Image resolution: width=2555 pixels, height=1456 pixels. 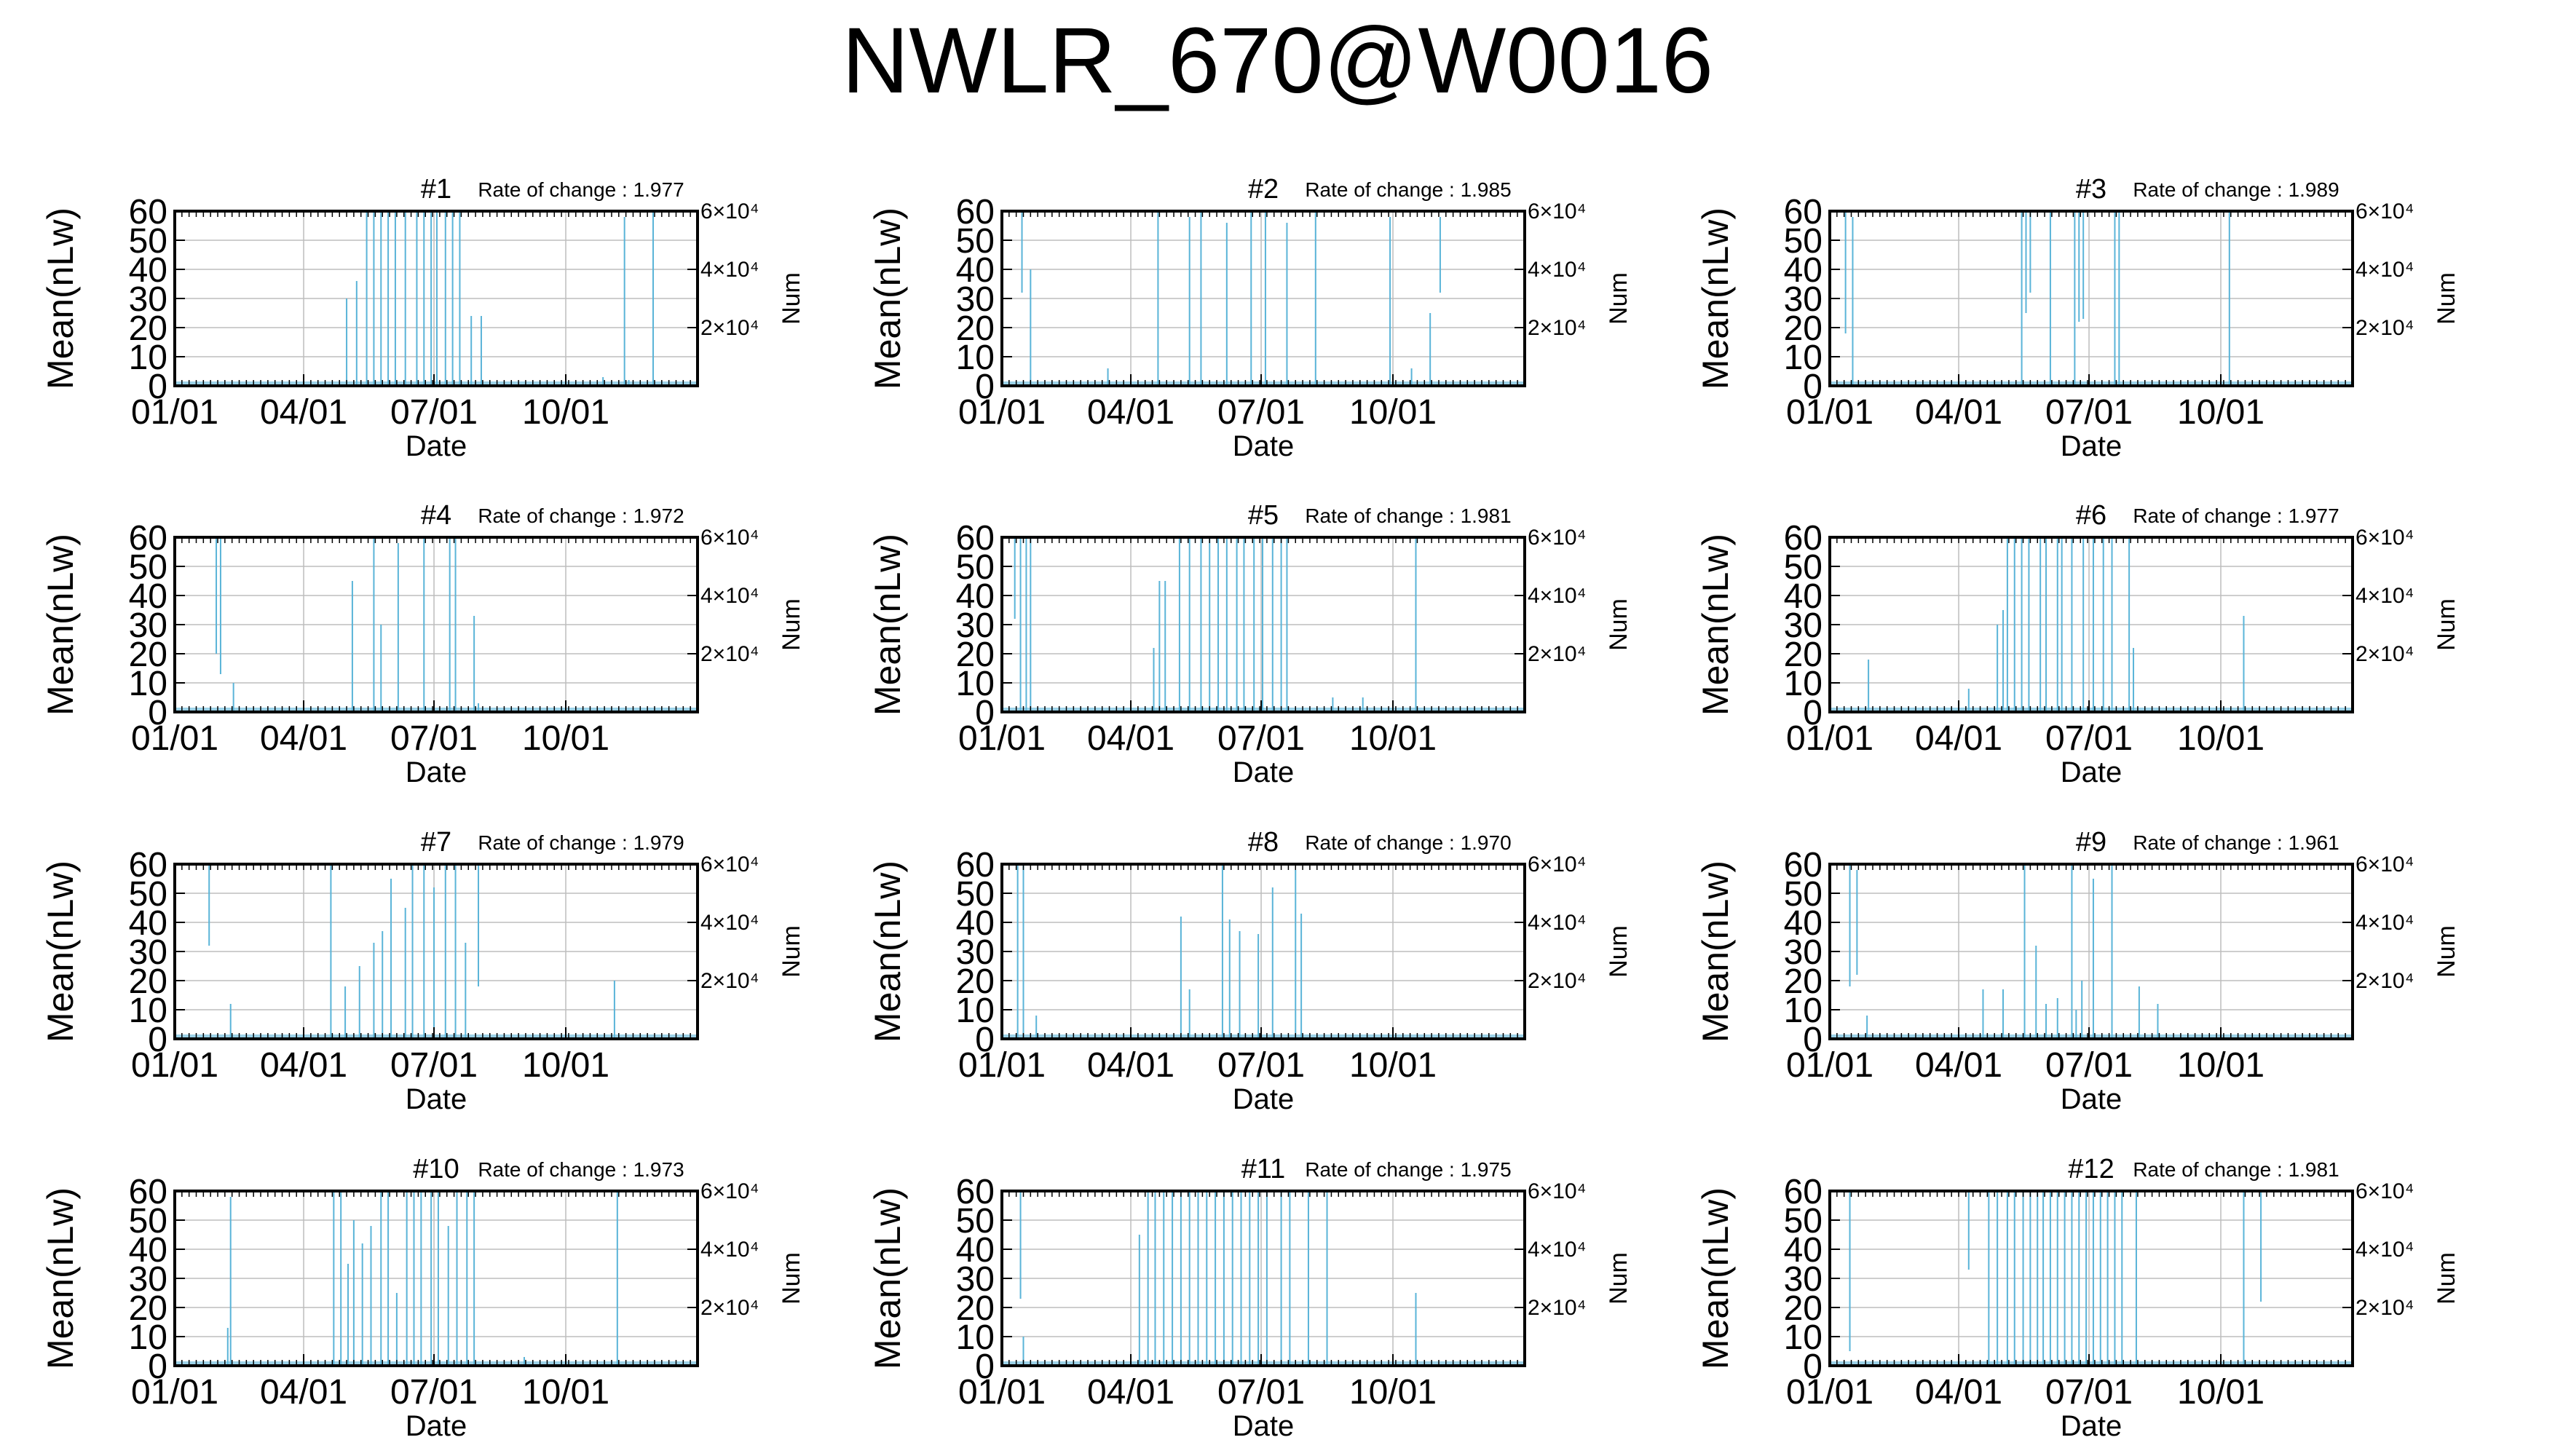 What do you see at coordinates (2236, 189) in the screenshot?
I see `rate-of-change-label: Rate of change : 1.989` at bounding box center [2236, 189].